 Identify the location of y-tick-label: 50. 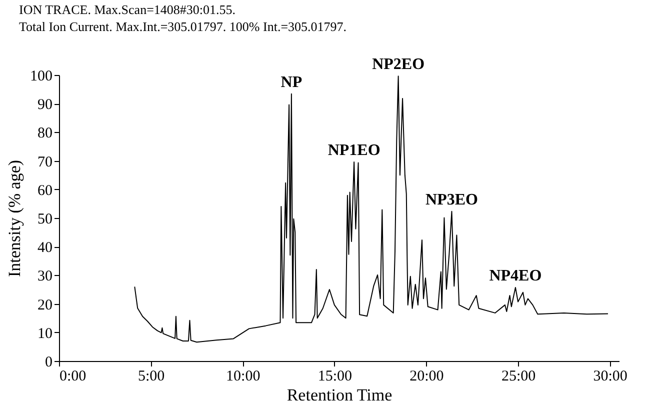
(45, 220).